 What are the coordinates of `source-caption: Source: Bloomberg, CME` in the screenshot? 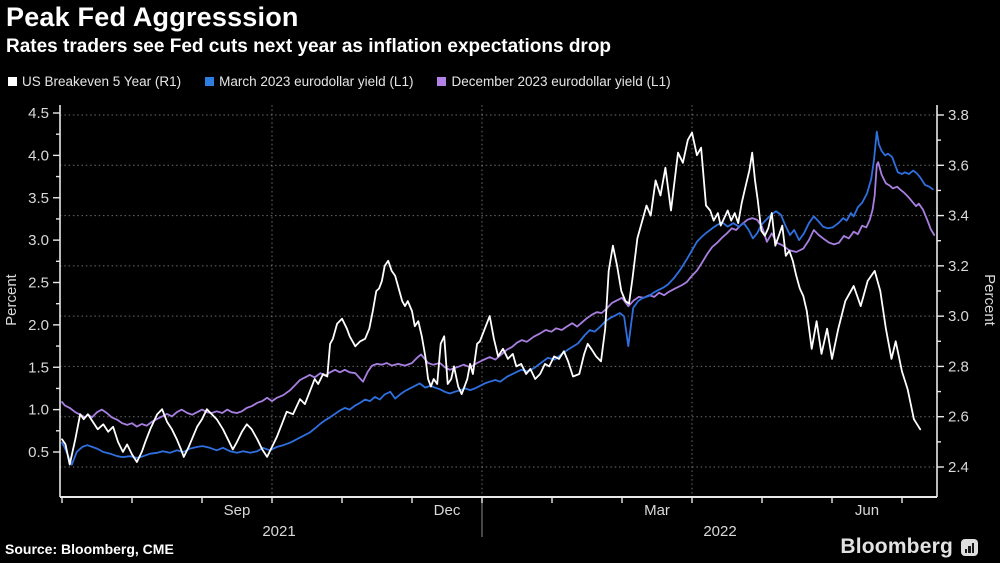 It's located at (89, 549).